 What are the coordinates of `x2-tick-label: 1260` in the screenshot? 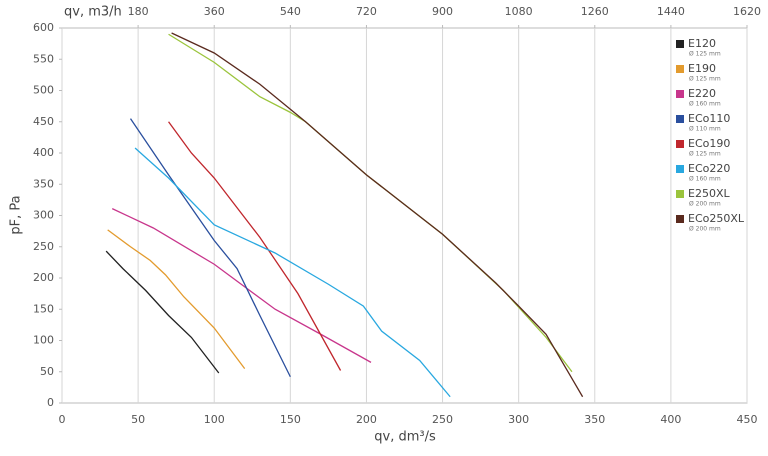 It's located at (595, 11).